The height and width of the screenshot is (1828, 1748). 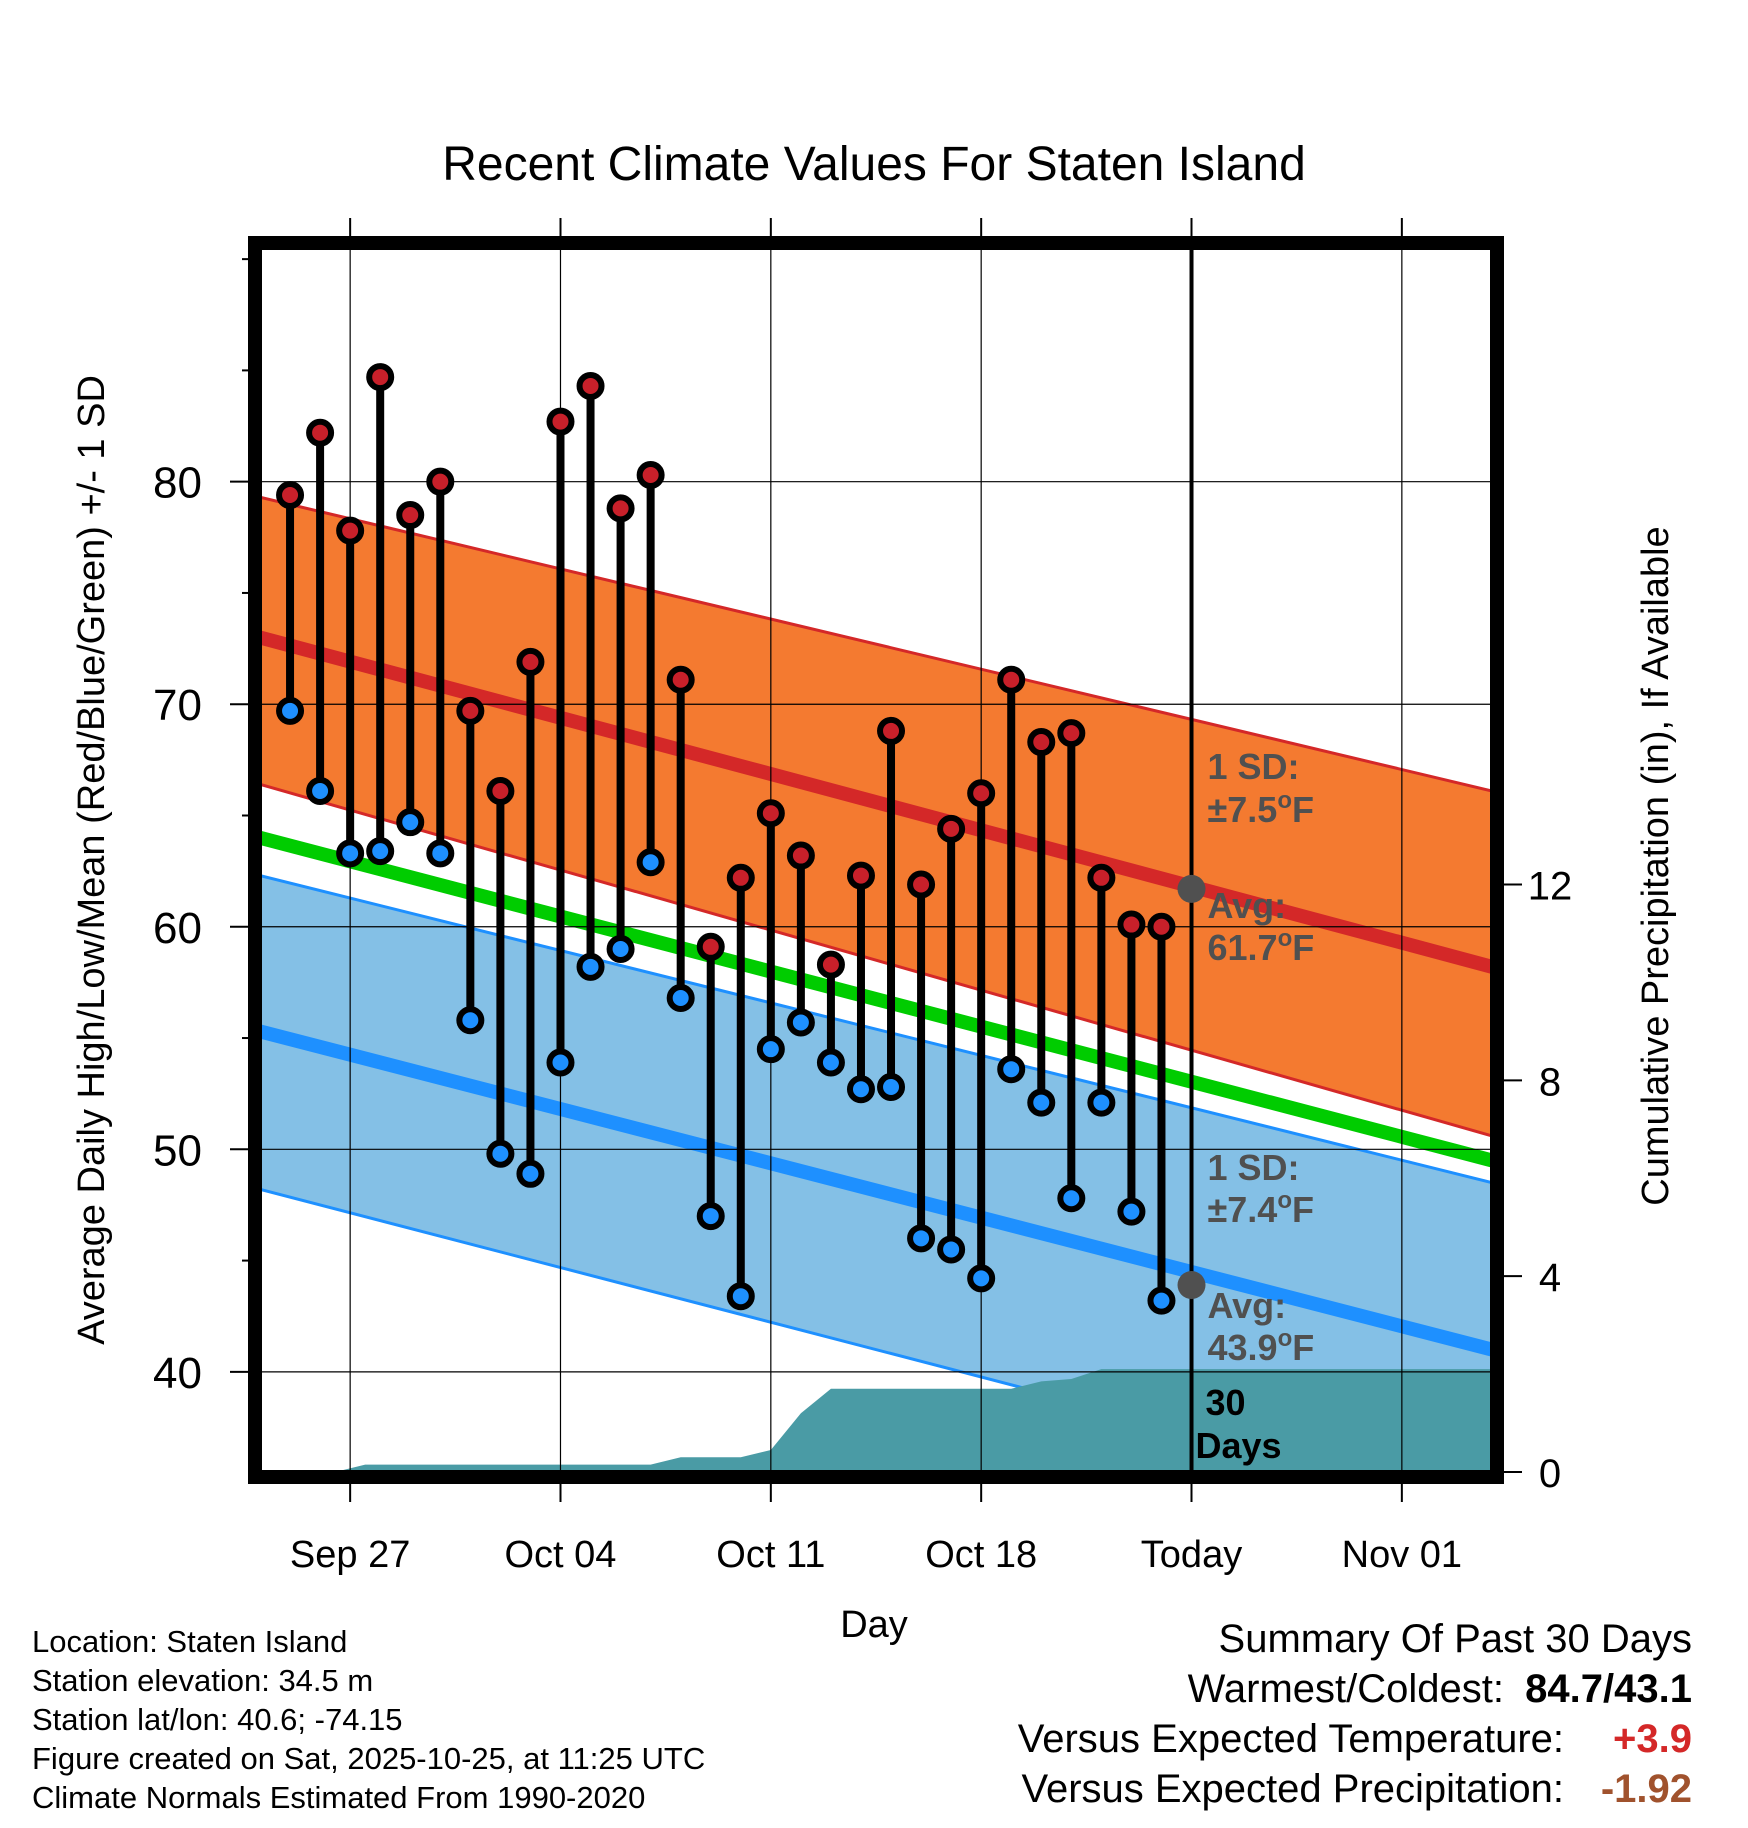 What do you see at coordinates (1247, 905) in the screenshot?
I see `high-avg-label: Avg:` at bounding box center [1247, 905].